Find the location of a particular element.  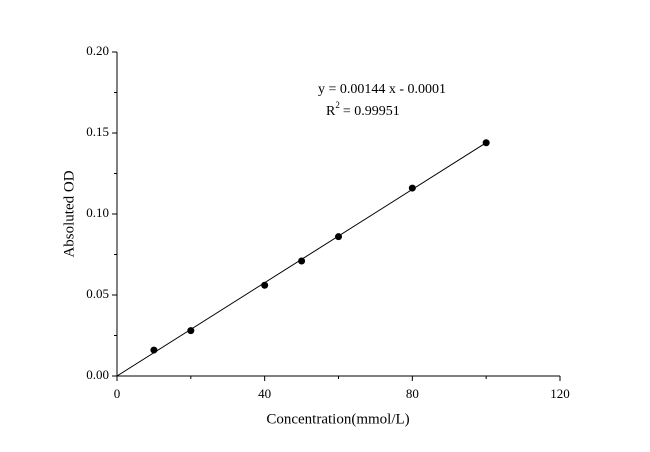

y-tick-label: 0.10 is located at coordinates (97, 212).